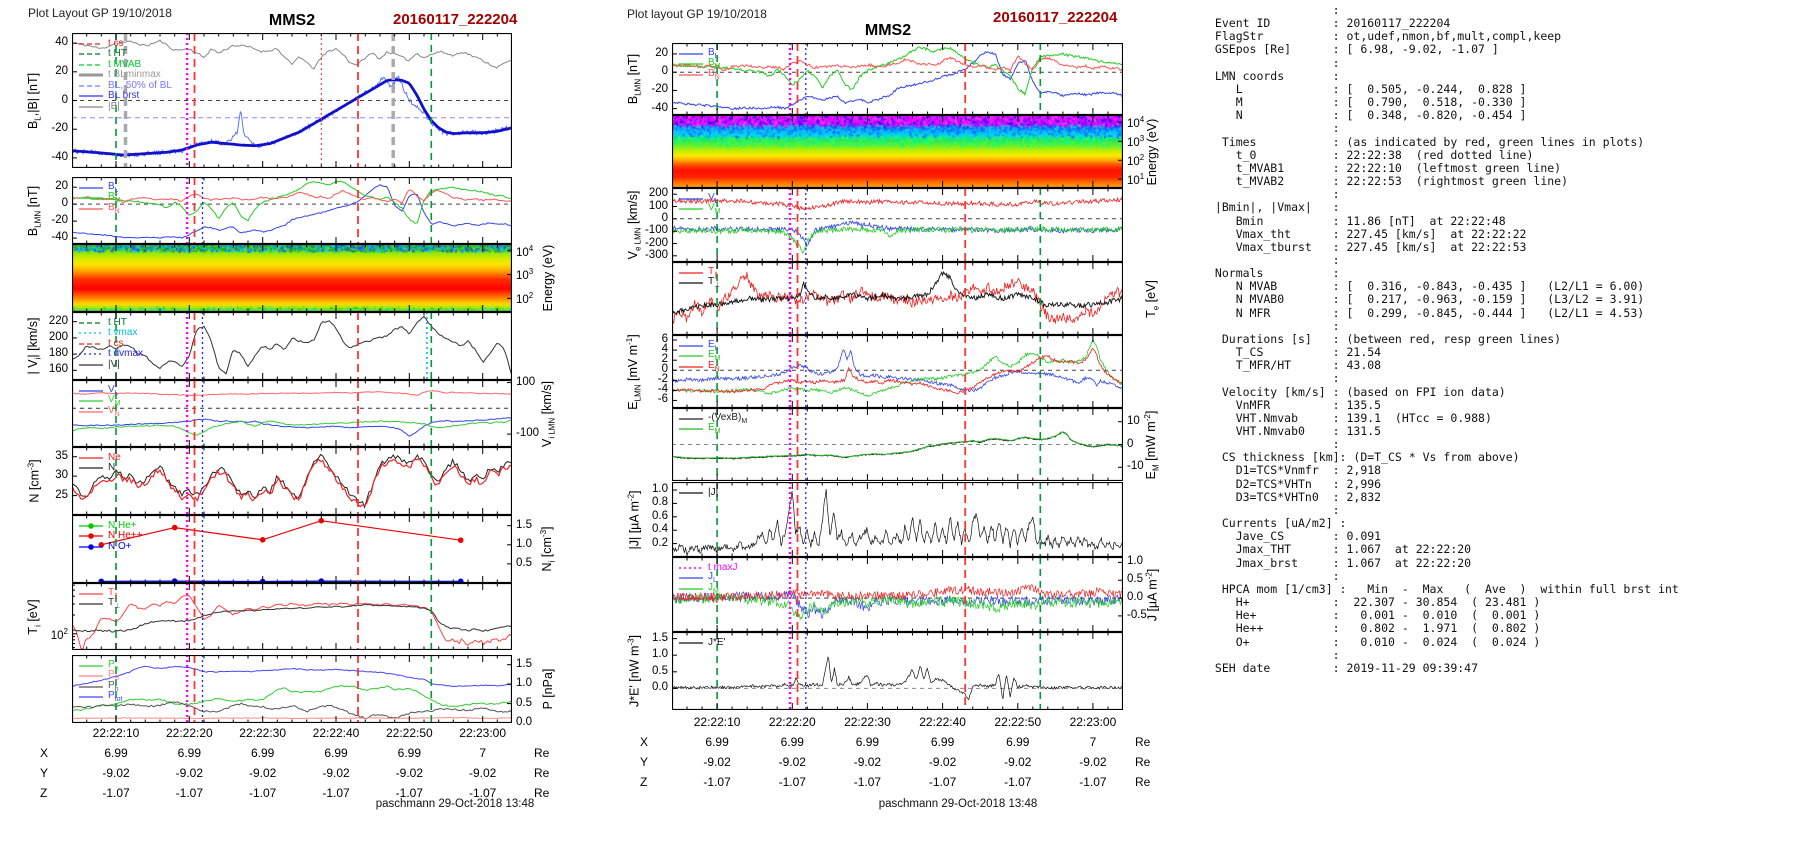 The image size is (1804, 841). Describe the element at coordinates (697, 14) in the screenshot. I see `plot-layout-label: Plot layout GP 19/10/2018` at that location.